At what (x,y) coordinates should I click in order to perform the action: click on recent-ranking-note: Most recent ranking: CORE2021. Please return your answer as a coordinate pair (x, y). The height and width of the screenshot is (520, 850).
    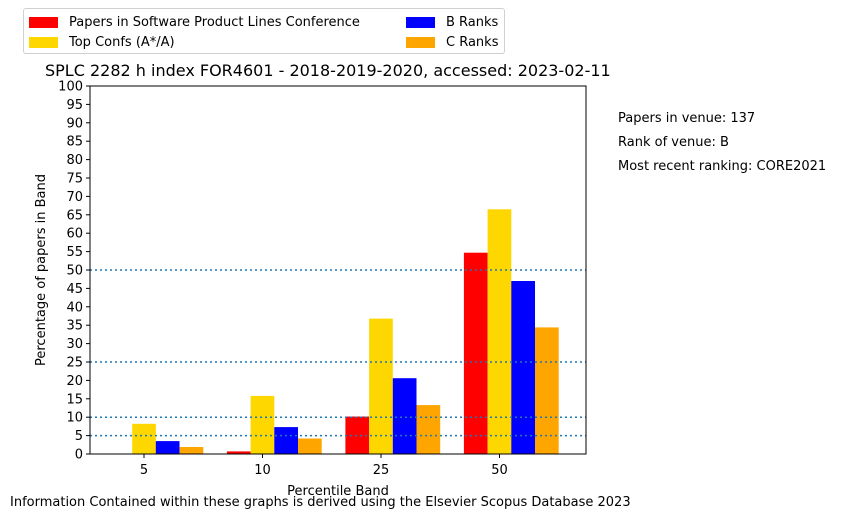
    Looking at the image, I should click on (722, 166).